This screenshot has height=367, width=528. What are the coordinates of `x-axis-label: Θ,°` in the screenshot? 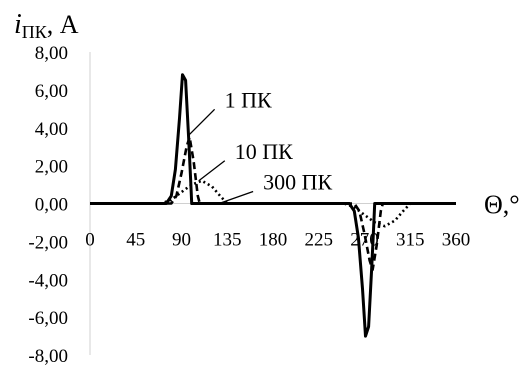 It's located at (502, 204).